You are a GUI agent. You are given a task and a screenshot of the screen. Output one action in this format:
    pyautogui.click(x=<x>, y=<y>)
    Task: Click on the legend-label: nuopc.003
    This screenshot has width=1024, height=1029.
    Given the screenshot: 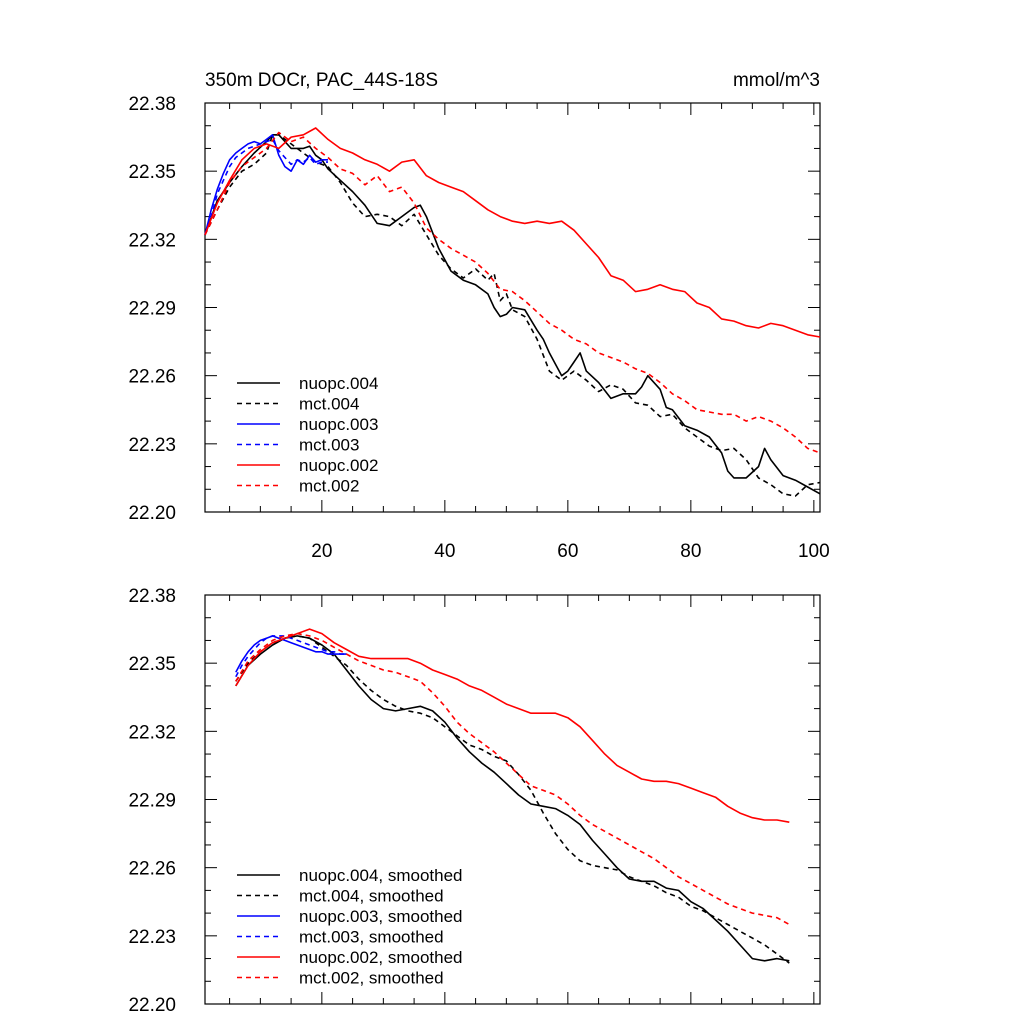 What is the action you would take?
    pyautogui.click(x=338, y=424)
    